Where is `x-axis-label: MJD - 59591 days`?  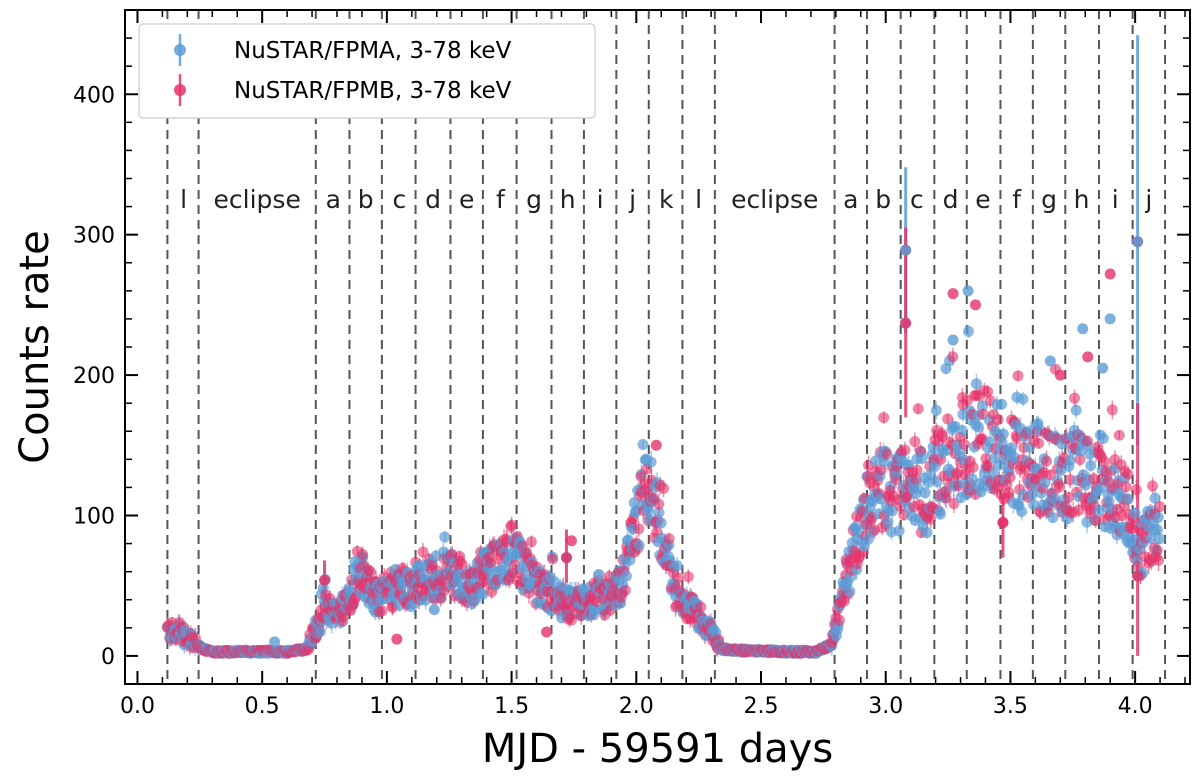 x-axis-label: MJD - 59591 days is located at coordinates (657, 749).